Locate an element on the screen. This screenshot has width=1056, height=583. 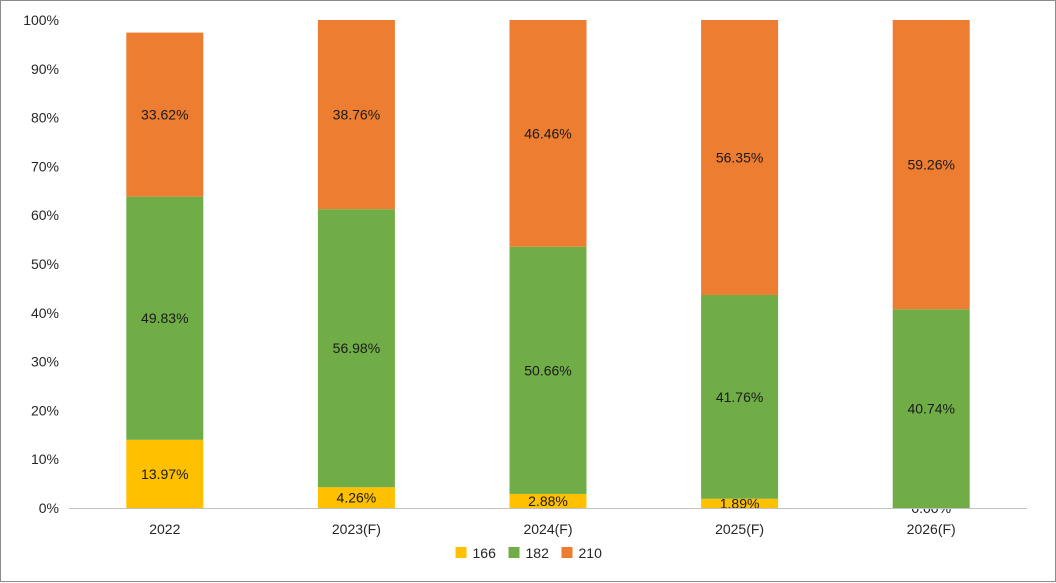
data-label: 59.26% is located at coordinates (930, 165).